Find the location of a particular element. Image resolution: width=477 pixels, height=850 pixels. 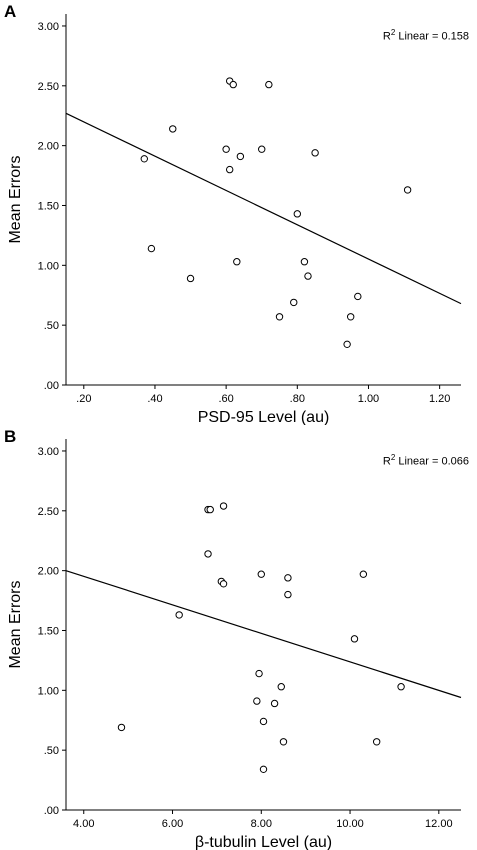

x-tick-label: 4.00 is located at coordinates (83, 824).